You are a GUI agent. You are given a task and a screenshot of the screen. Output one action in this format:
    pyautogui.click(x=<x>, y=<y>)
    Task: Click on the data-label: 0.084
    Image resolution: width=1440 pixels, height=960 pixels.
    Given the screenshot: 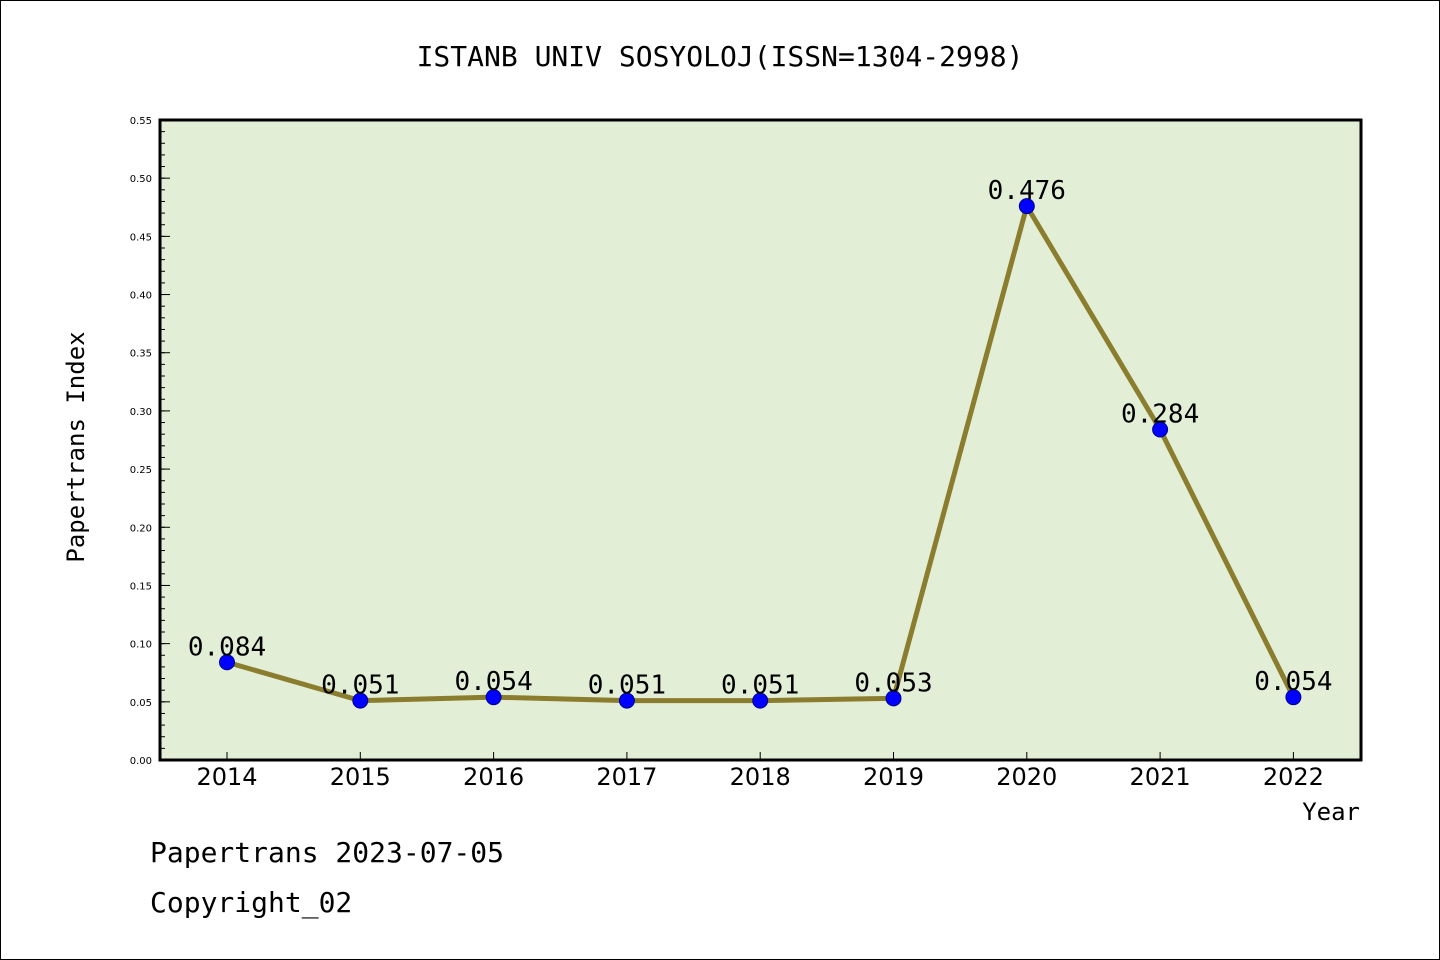 What is the action you would take?
    pyautogui.click(x=227, y=647)
    